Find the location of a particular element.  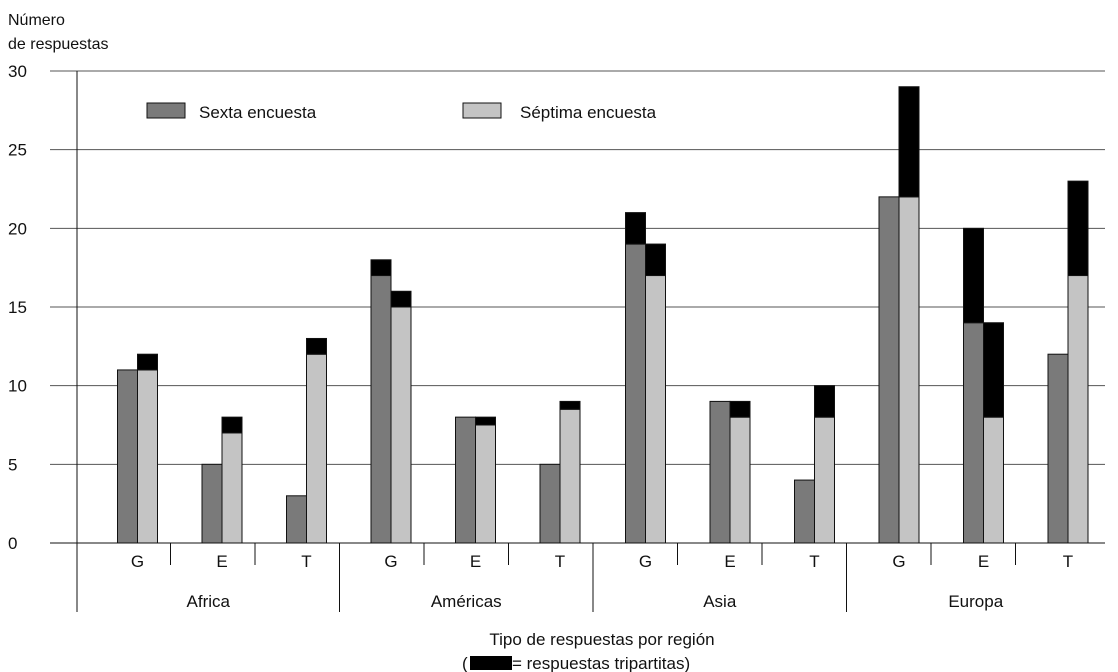

region-label: Asia is located at coordinates (720, 601).